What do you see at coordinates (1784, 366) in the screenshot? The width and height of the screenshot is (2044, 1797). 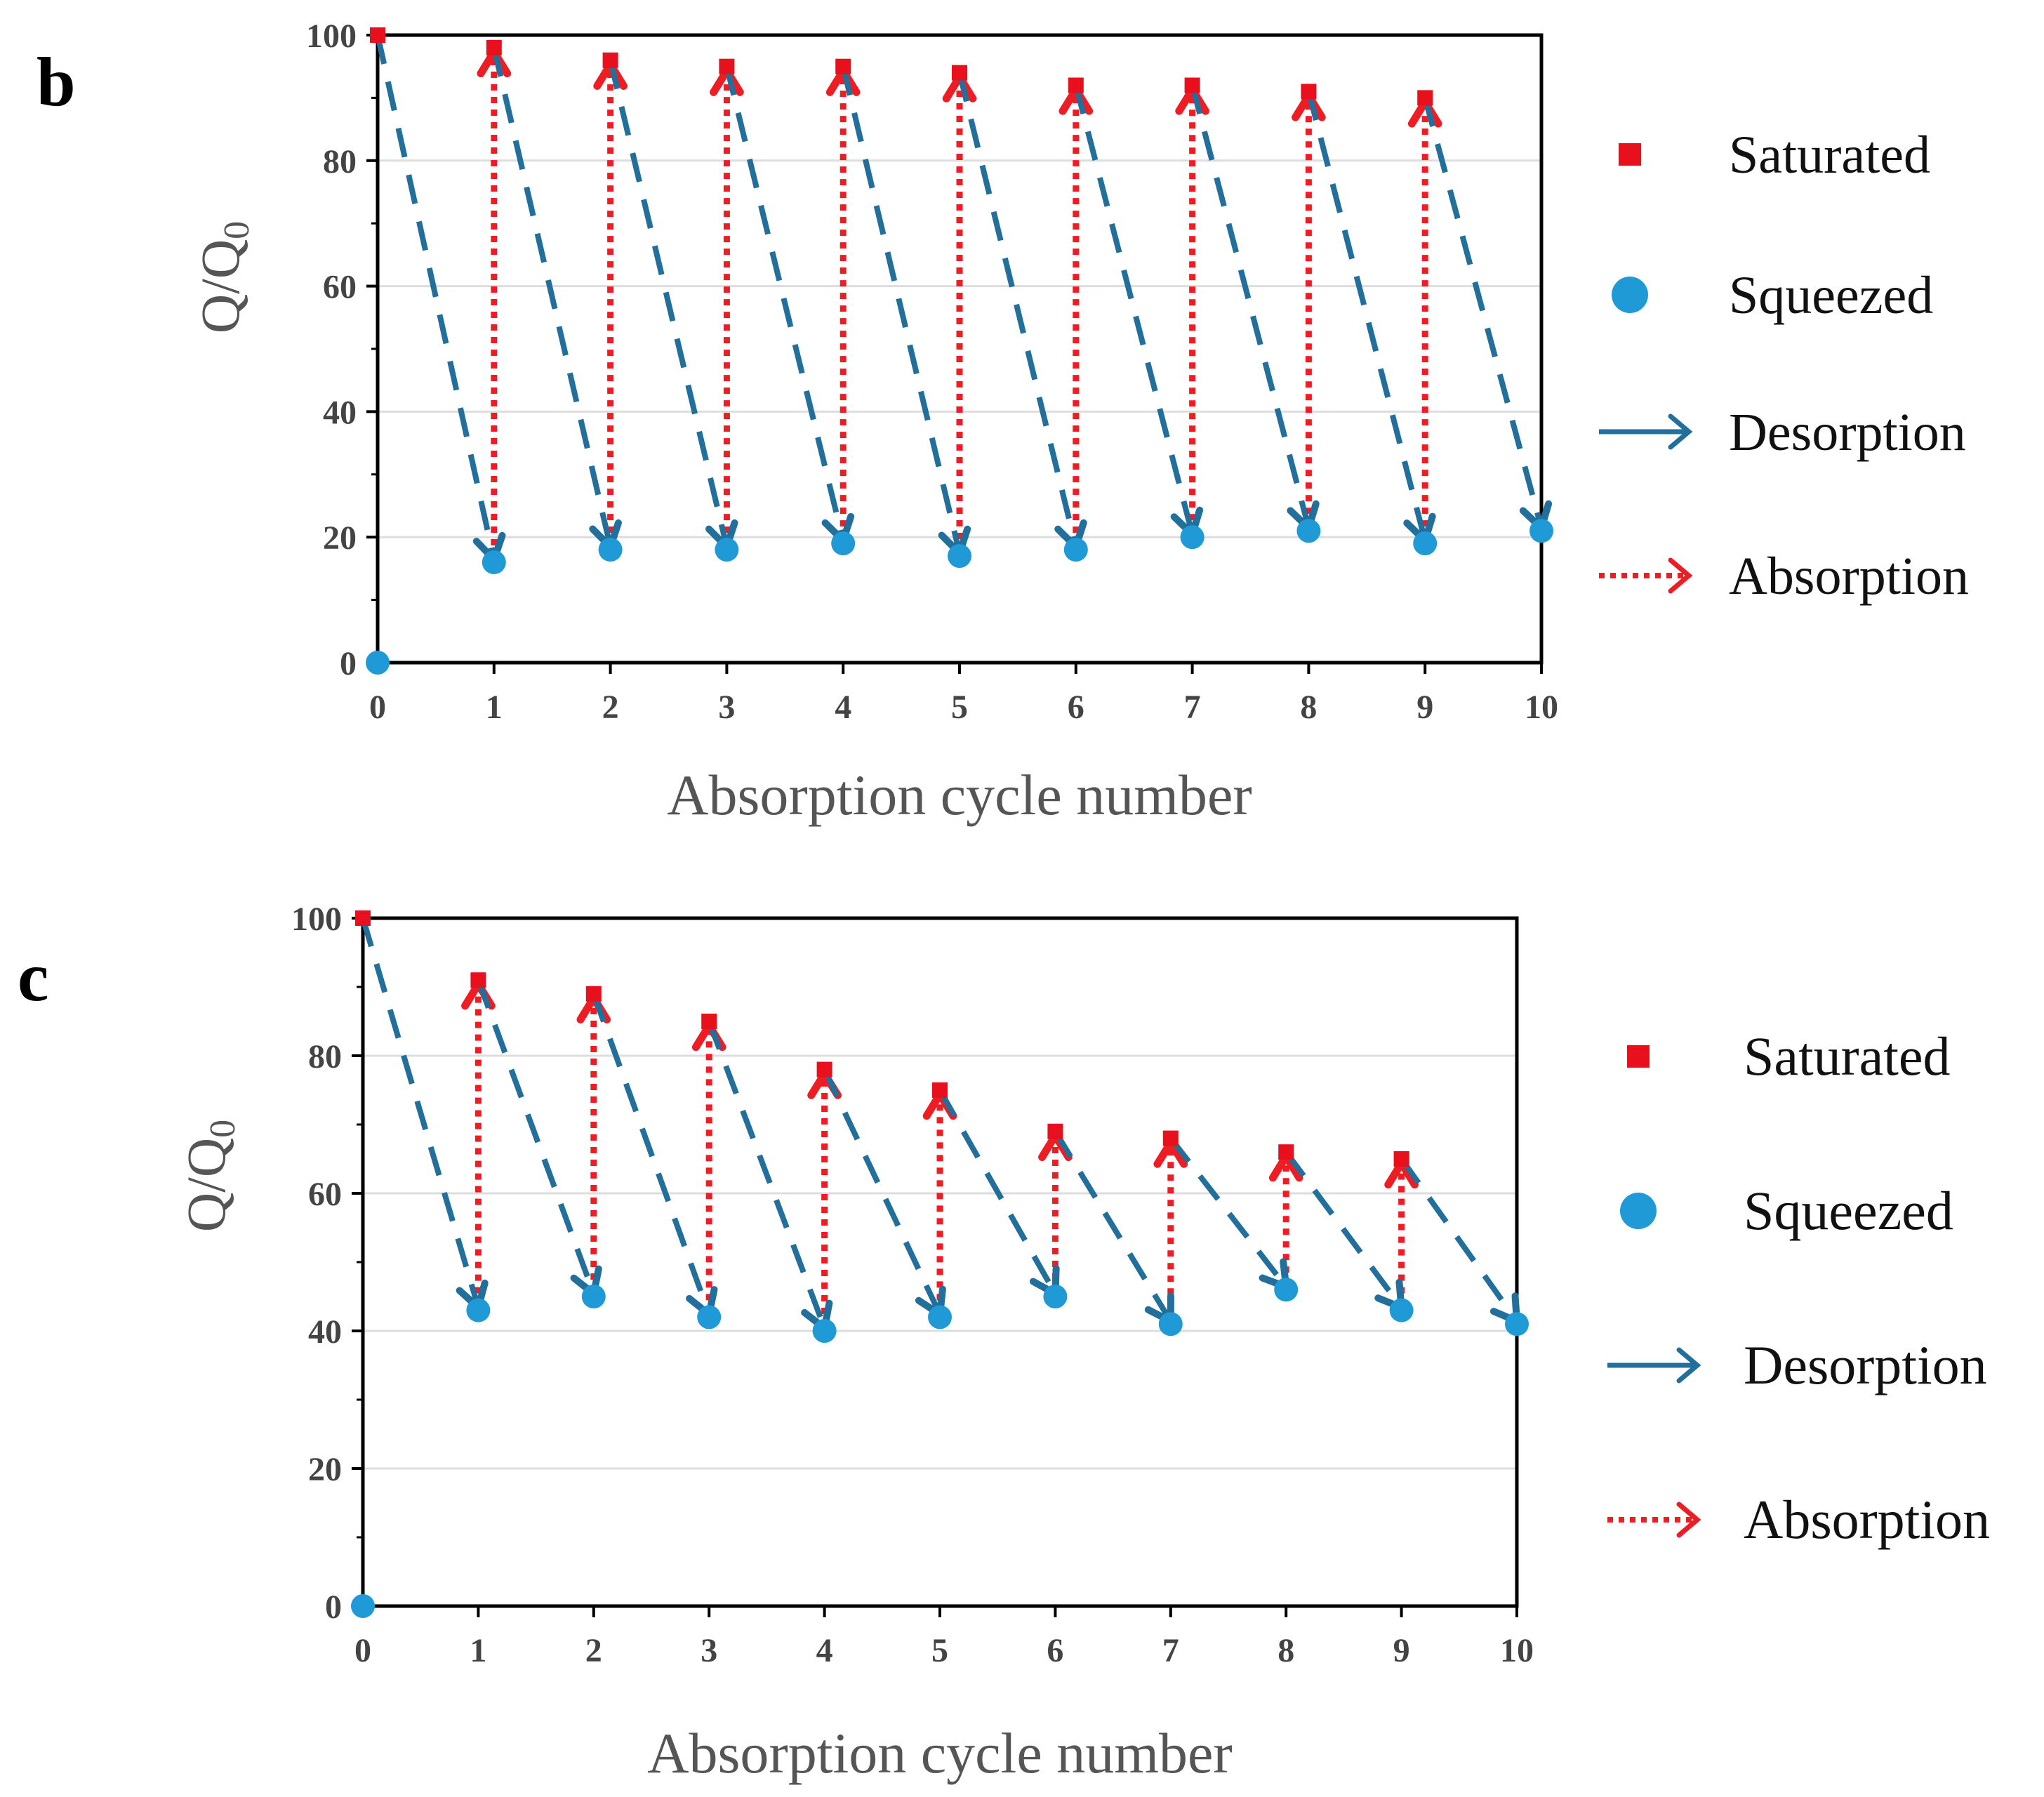 I see `legend: Saturated Squeezed Desorption Absorption` at bounding box center [1784, 366].